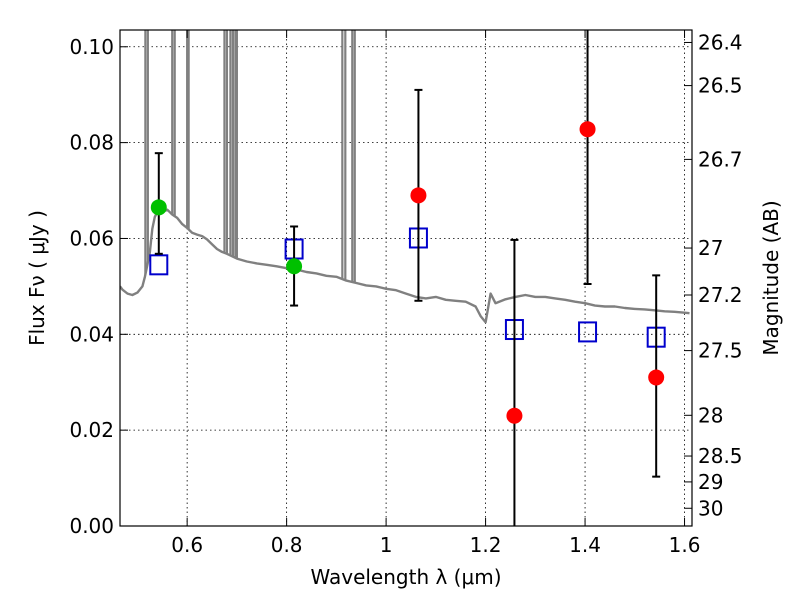 The image size is (800, 600). Describe the element at coordinates (720, 42) in the screenshot. I see `mag-tick-label: 26.4` at that location.